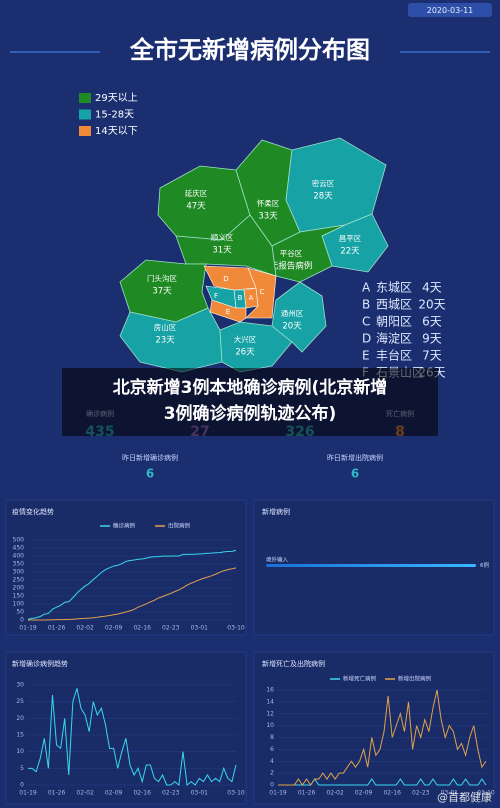  I want to click on code-letter: D, so click(366, 339).